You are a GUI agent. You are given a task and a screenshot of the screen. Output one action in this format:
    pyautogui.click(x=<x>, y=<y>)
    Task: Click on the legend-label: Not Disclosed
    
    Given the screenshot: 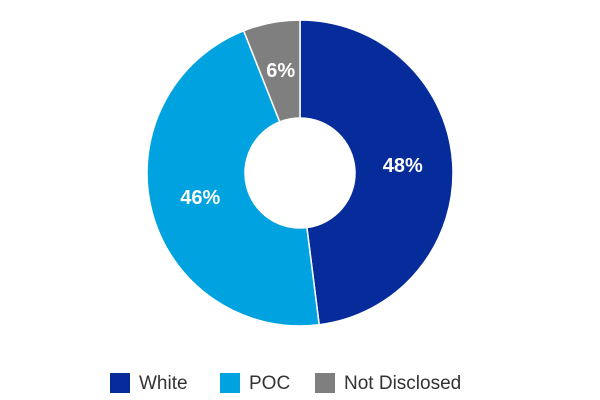 What is the action you would take?
    pyautogui.click(x=402, y=383)
    